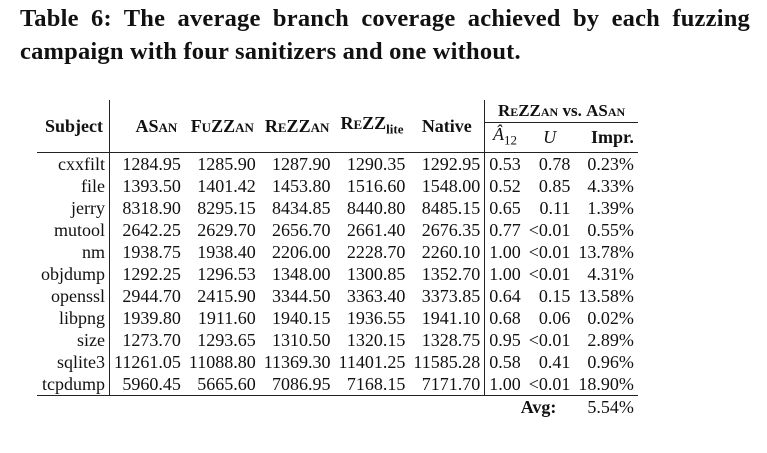  What do you see at coordinates (151, 251) in the screenshot?
I see `cell-asan: 1938.75` at bounding box center [151, 251].